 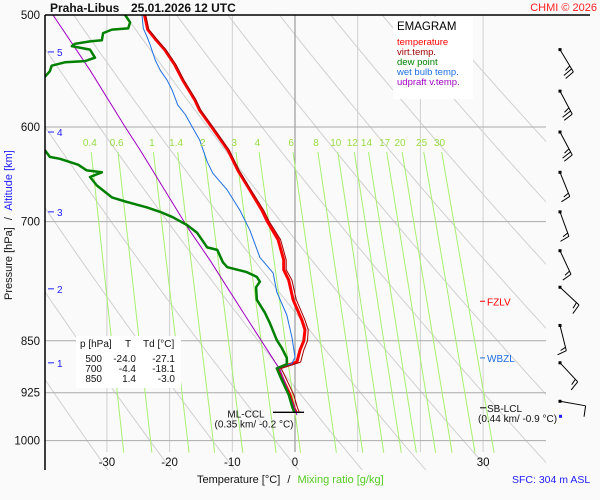 I want to click on y-axis-title: Pressure [hPa] / Altitude [km], so click(x=9, y=225).